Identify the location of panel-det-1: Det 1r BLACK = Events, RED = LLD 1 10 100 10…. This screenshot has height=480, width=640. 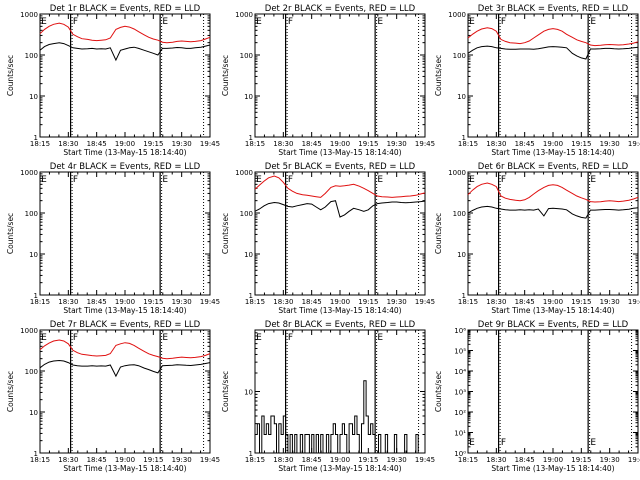
(113, 80).